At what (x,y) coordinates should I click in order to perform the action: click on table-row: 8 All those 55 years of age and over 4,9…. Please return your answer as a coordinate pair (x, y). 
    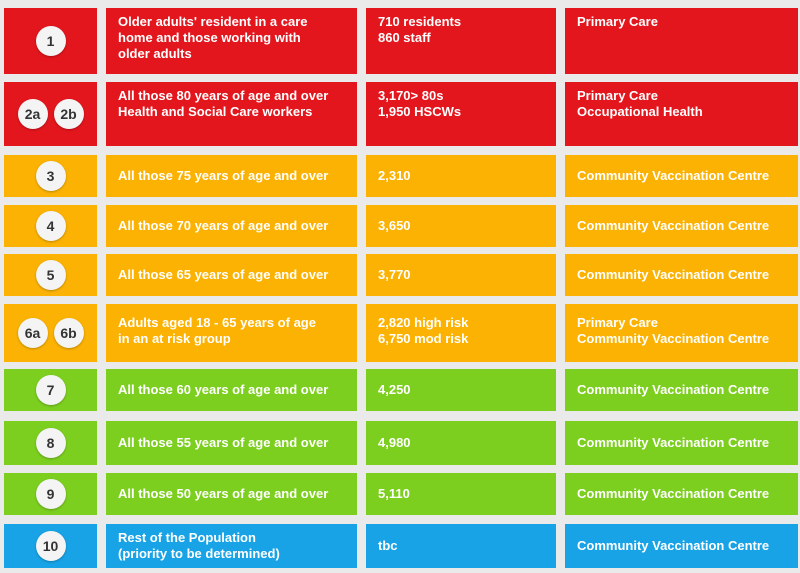
    Looking at the image, I should click on (400, 443).